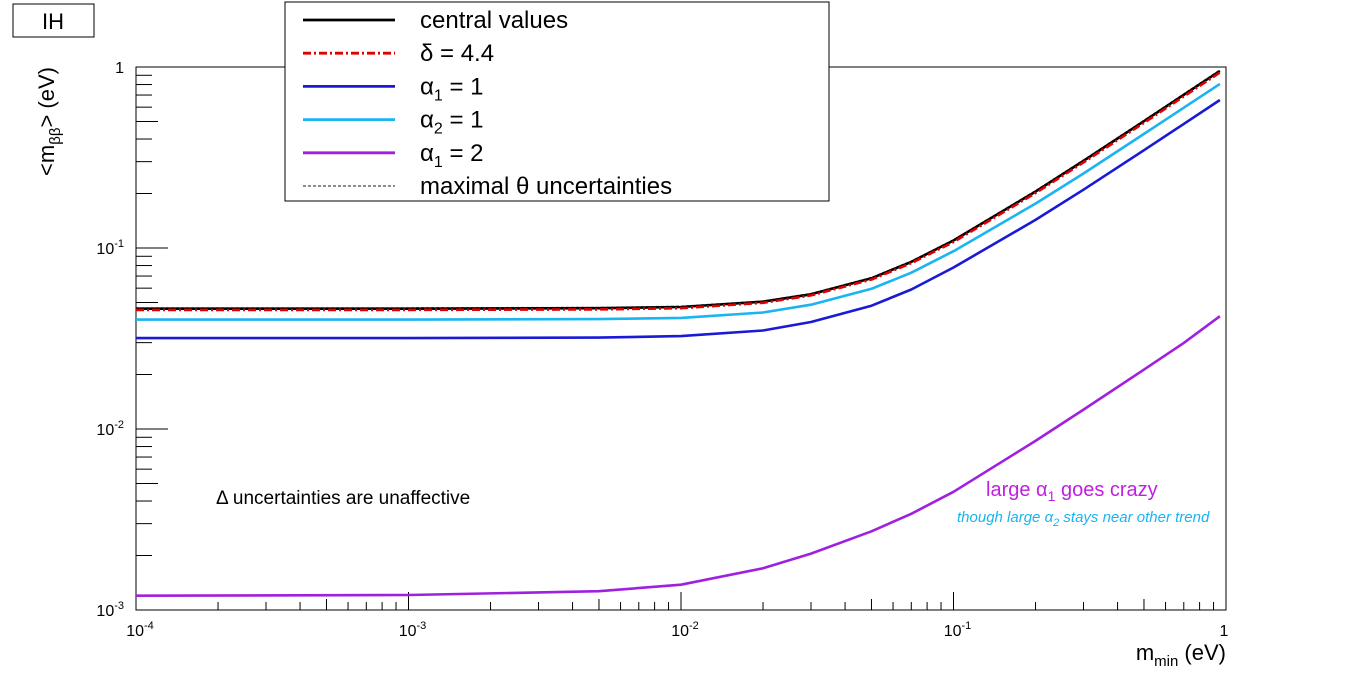  Describe the element at coordinates (110, 340) in the screenshot. I see `y-tick-labels: 10⁻³ 10⁻² 10⁻¹ 1` at that location.